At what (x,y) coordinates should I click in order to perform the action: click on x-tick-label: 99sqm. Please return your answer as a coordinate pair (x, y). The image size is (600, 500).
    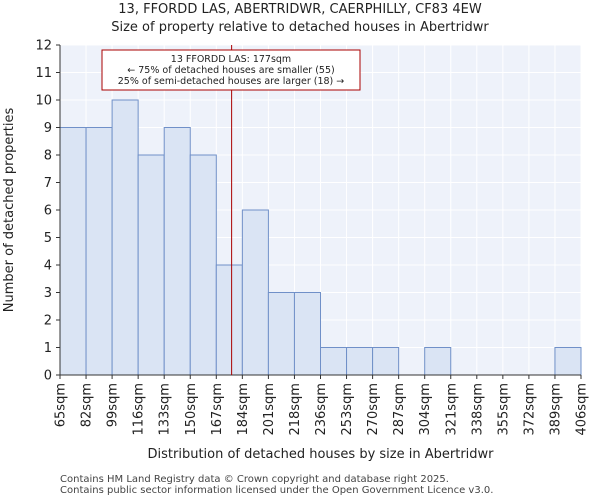
    Looking at the image, I should click on (113, 405).